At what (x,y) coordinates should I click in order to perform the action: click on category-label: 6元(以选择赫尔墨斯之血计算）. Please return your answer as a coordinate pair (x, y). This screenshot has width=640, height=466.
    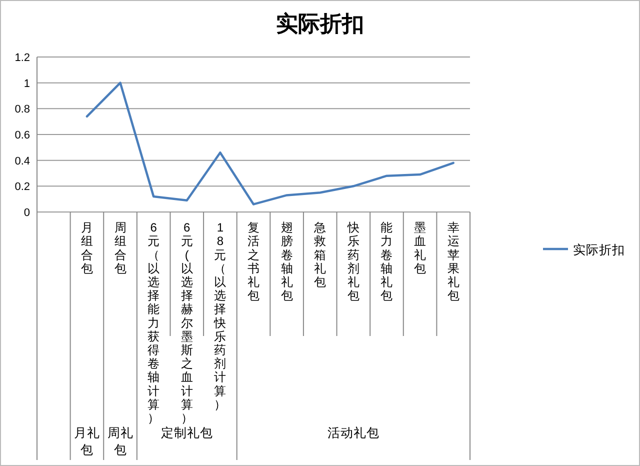
    Looking at the image, I should click on (186, 322).